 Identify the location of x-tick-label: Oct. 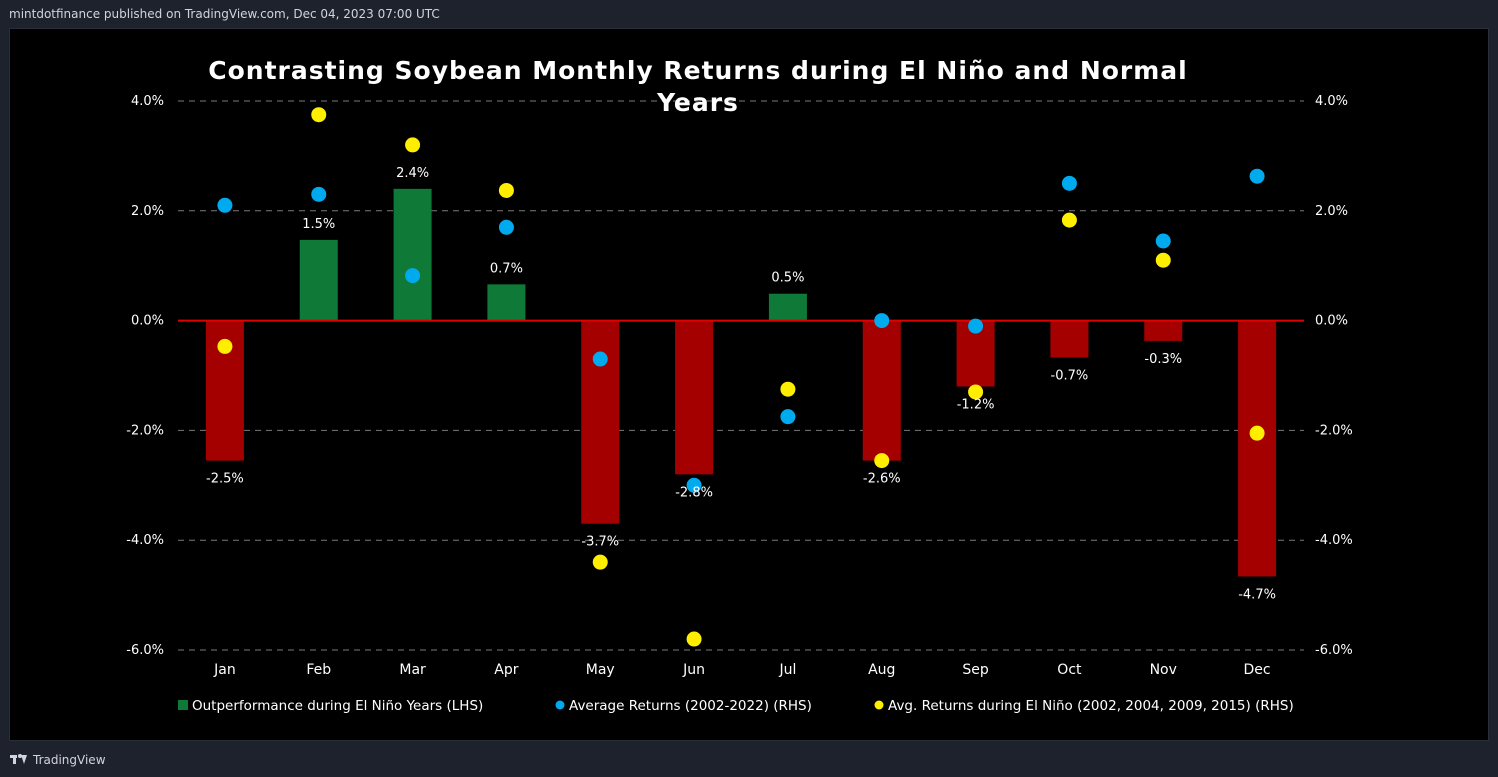
(1069, 670).